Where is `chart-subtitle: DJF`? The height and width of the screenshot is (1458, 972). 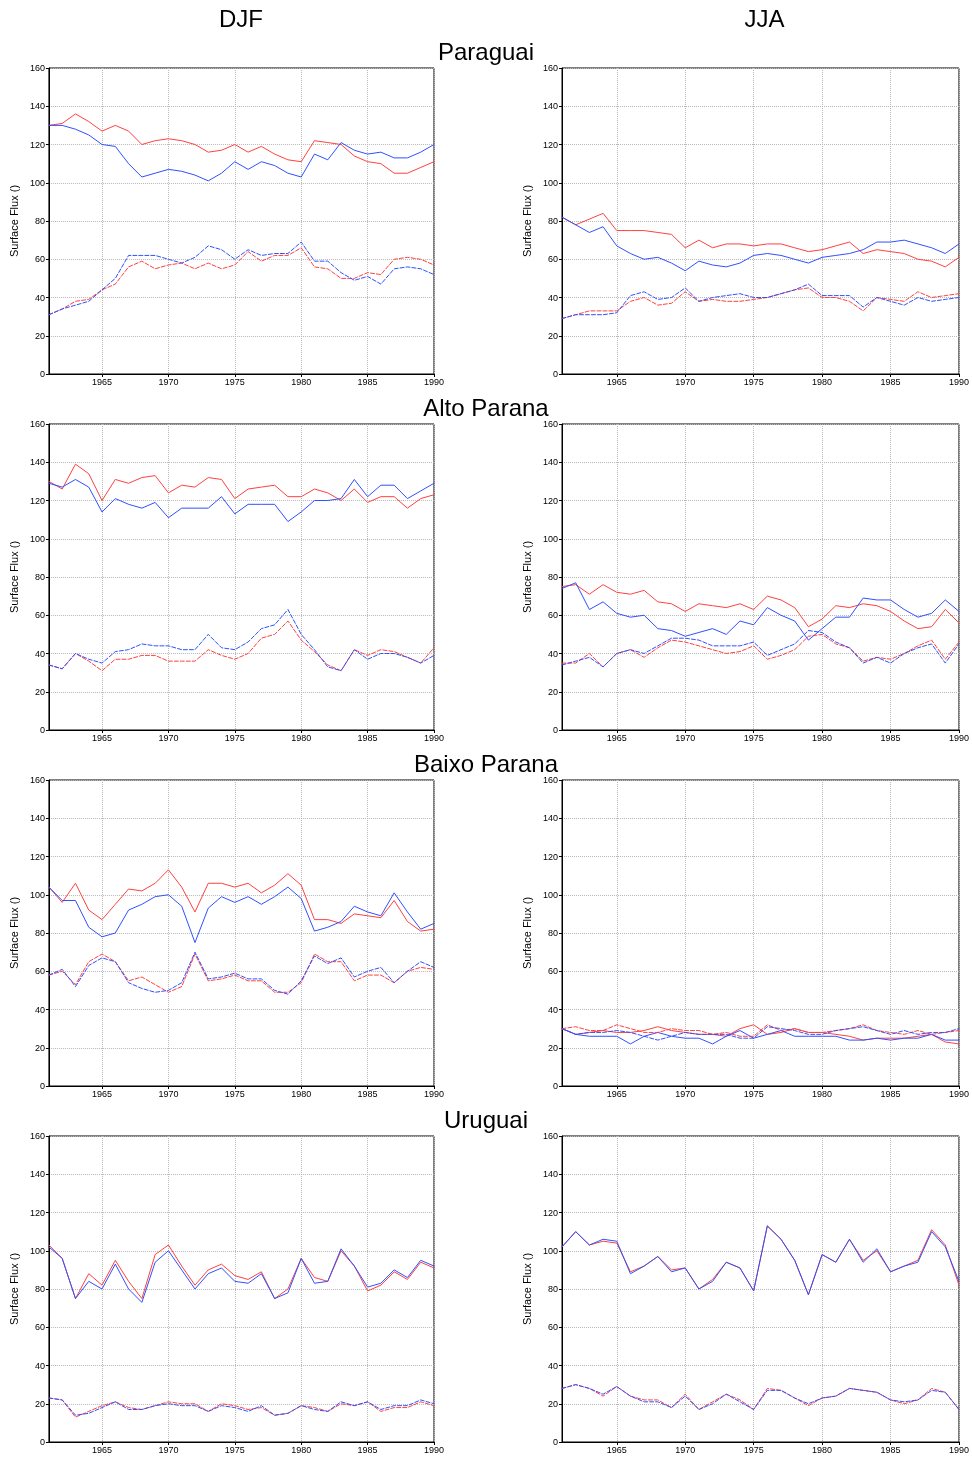 chart-subtitle: DJF is located at coordinates (241, 19).